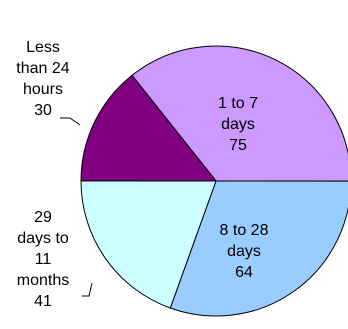 The image size is (348, 329). What do you see at coordinates (238, 103) in the screenshot?
I see `slice-category-label: 1 to 7` at bounding box center [238, 103].